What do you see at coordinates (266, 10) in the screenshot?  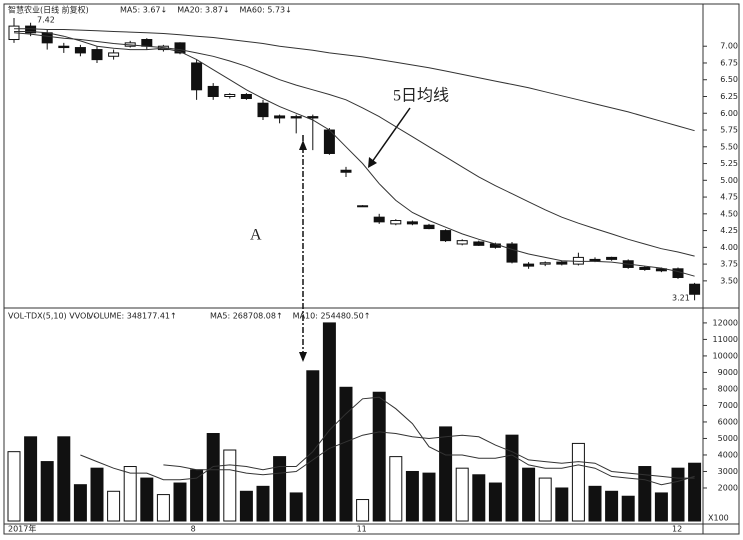 I see `legend-entry: MA60: 5.73↓` at bounding box center [266, 10].